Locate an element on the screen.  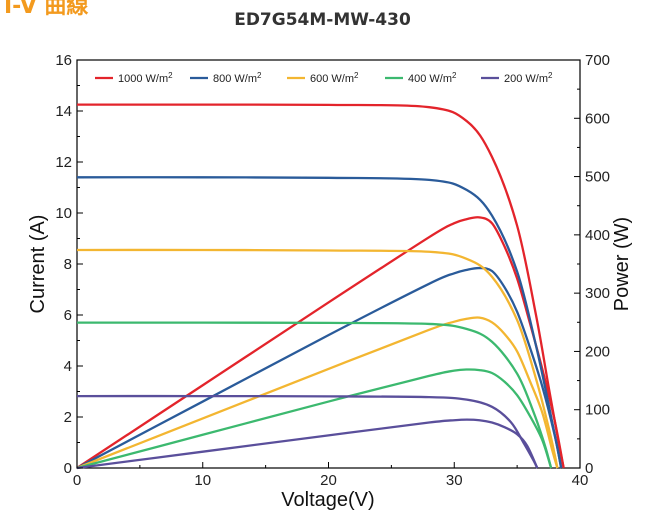
x-tick-label: 40 is located at coordinates (580, 480).